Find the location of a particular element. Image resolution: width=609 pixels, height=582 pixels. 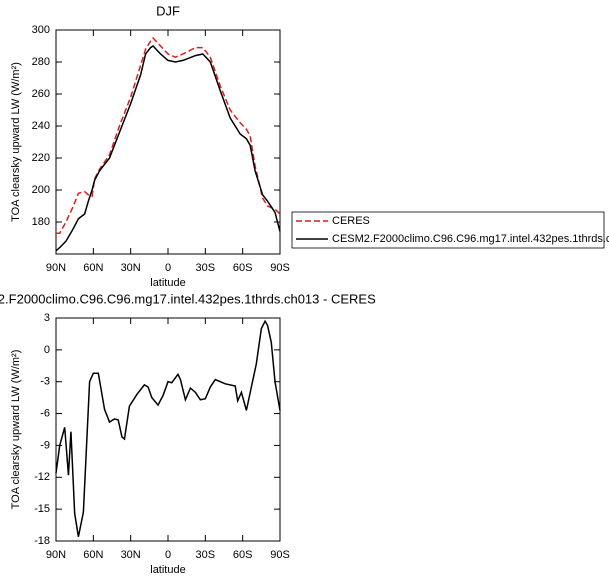

y-tick-label: -3 is located at coordinates (45, 382).